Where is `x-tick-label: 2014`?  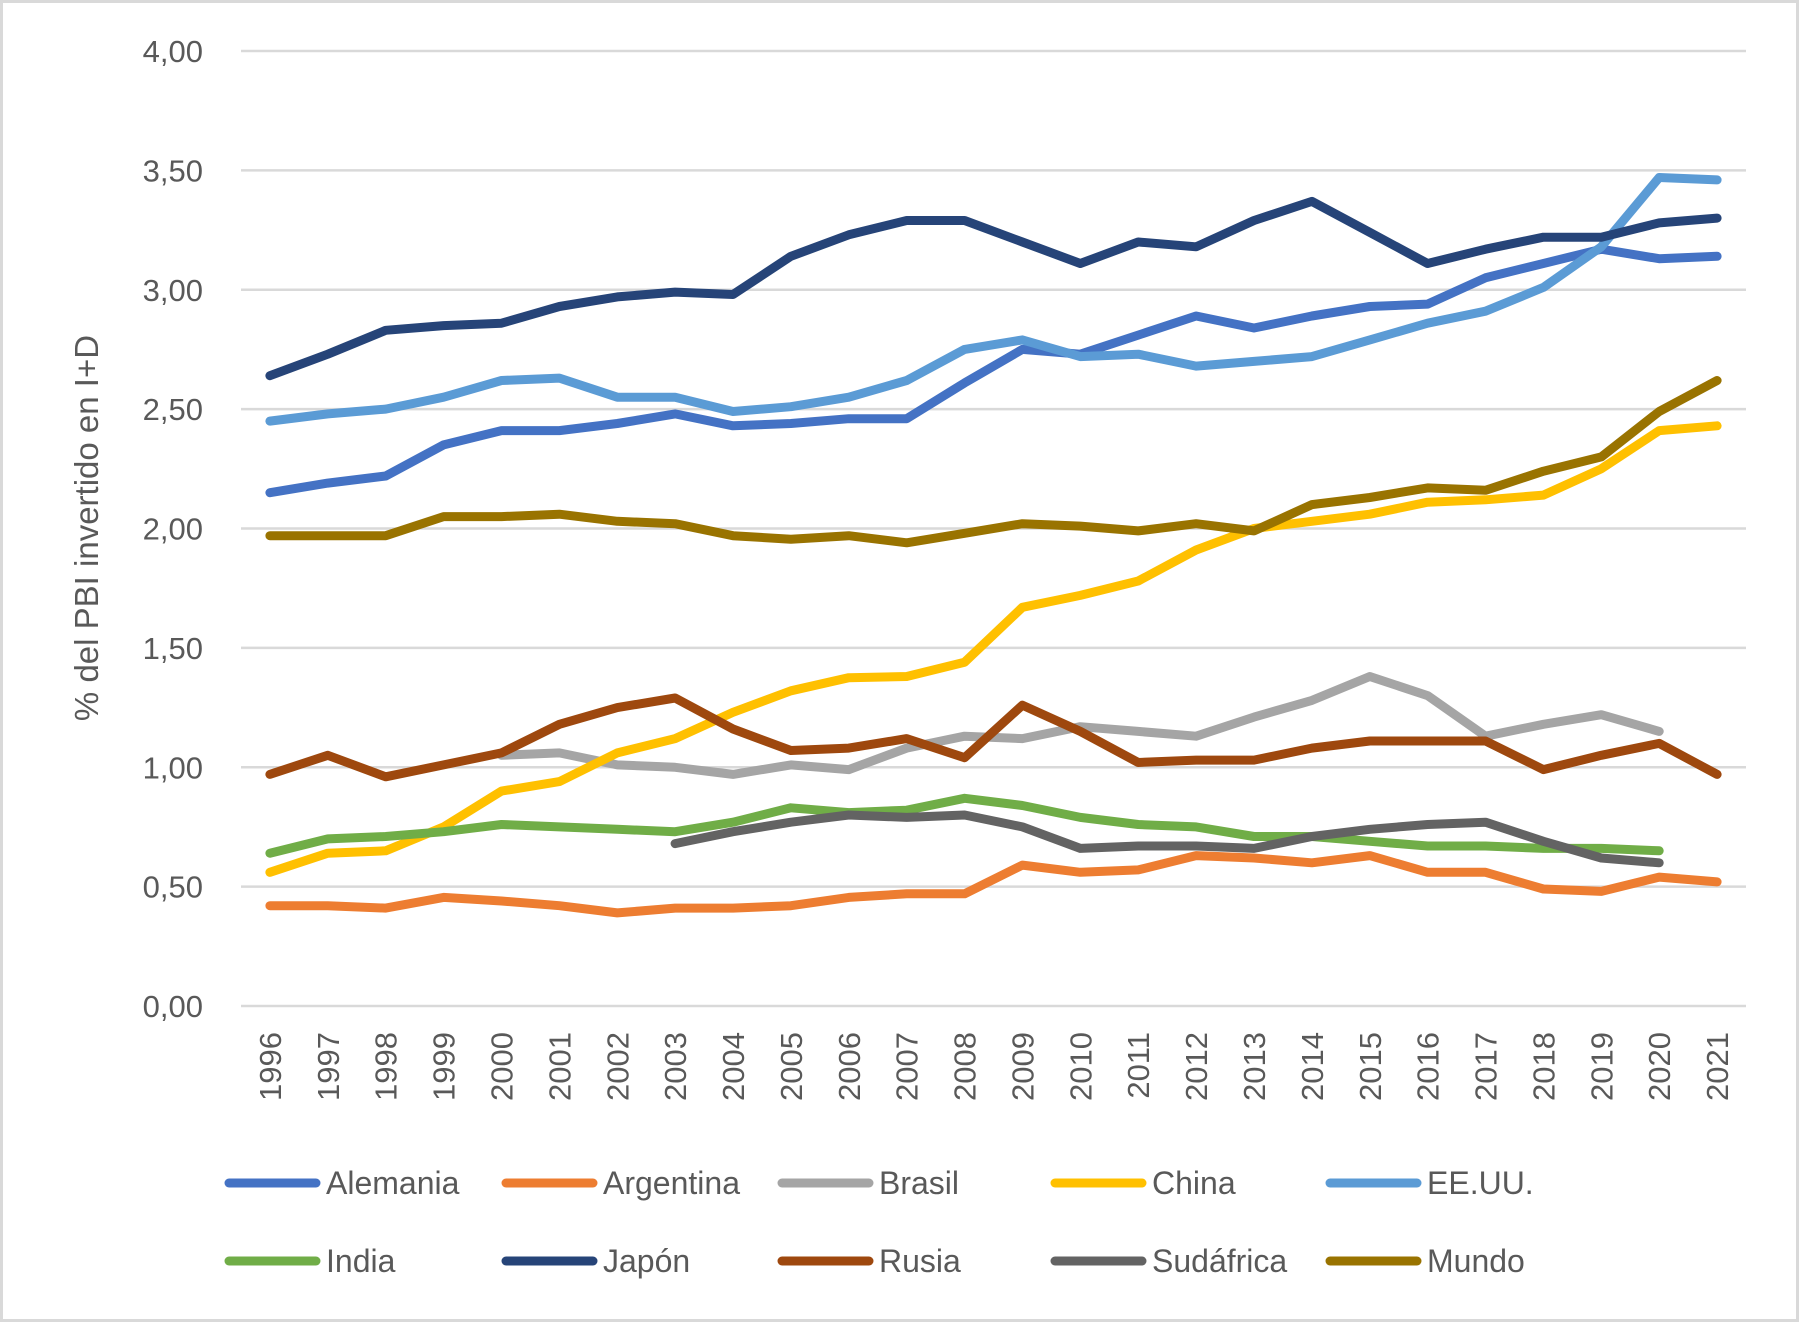
x-tick-label: 2014 is located at coordinates (1312, 1066).